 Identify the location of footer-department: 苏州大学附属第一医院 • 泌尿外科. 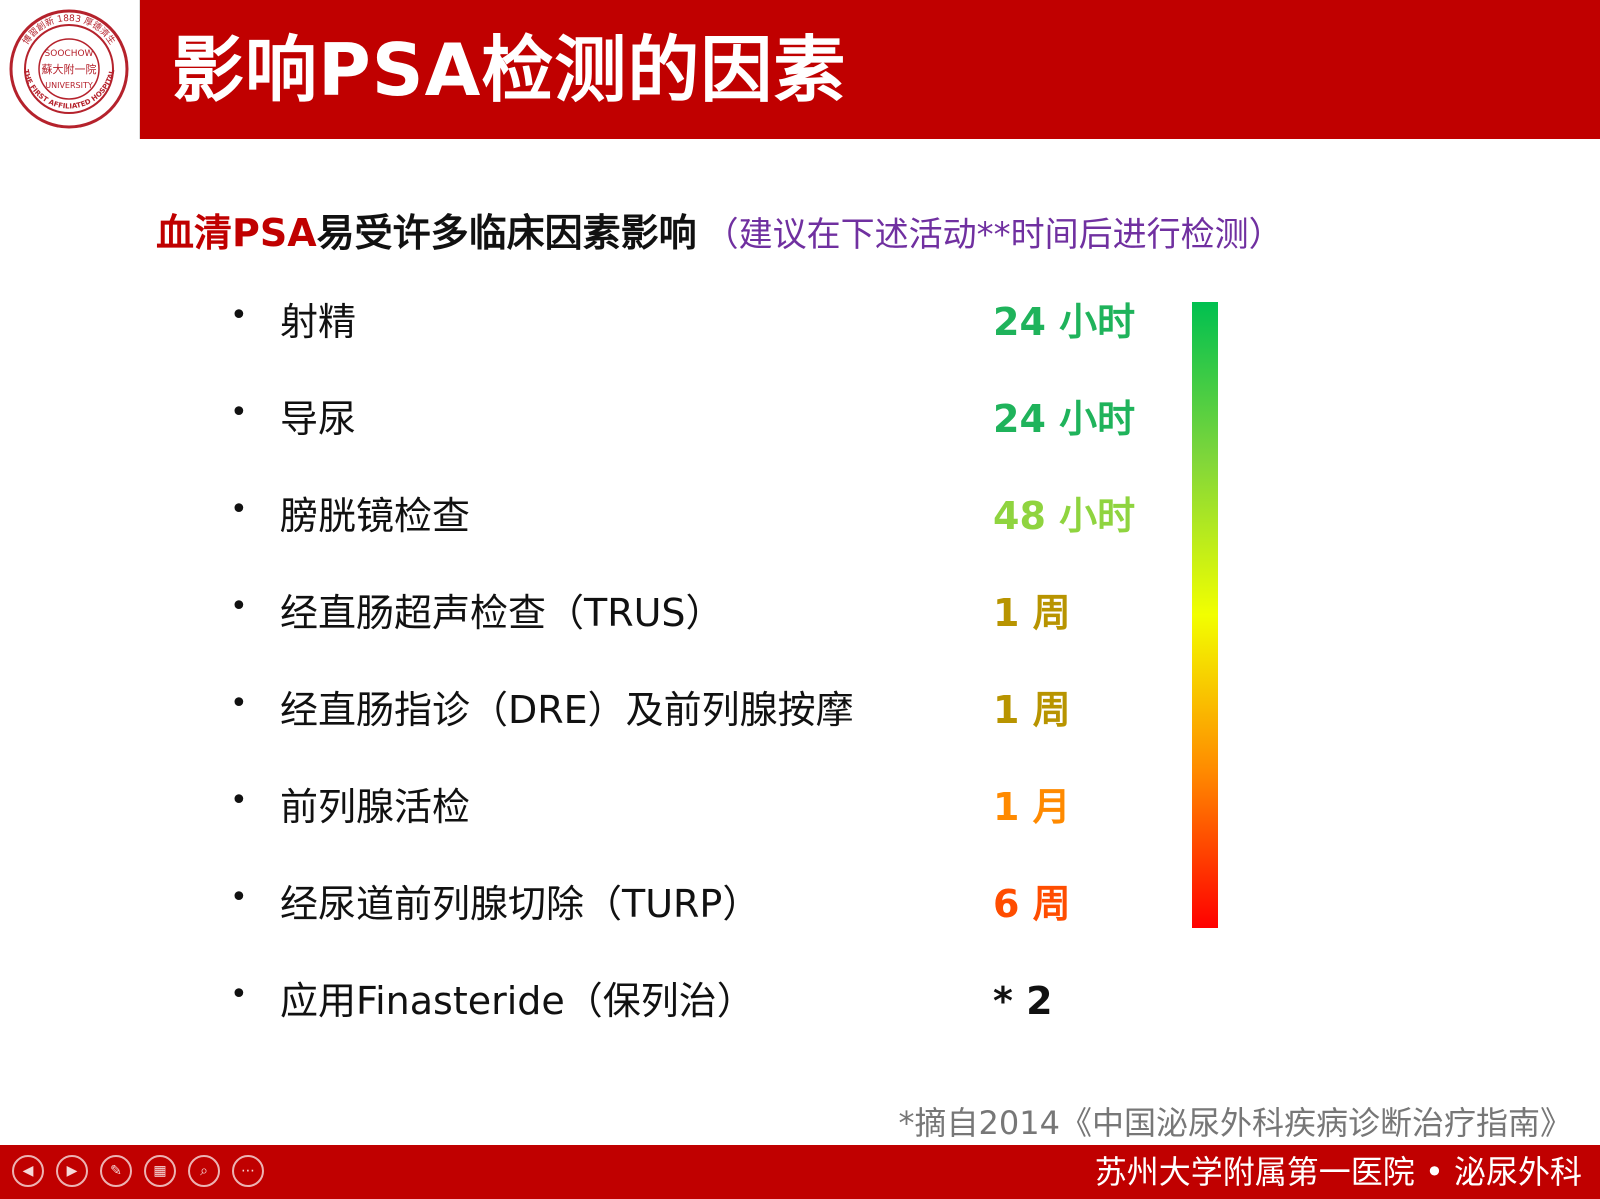
(1338, 1172).